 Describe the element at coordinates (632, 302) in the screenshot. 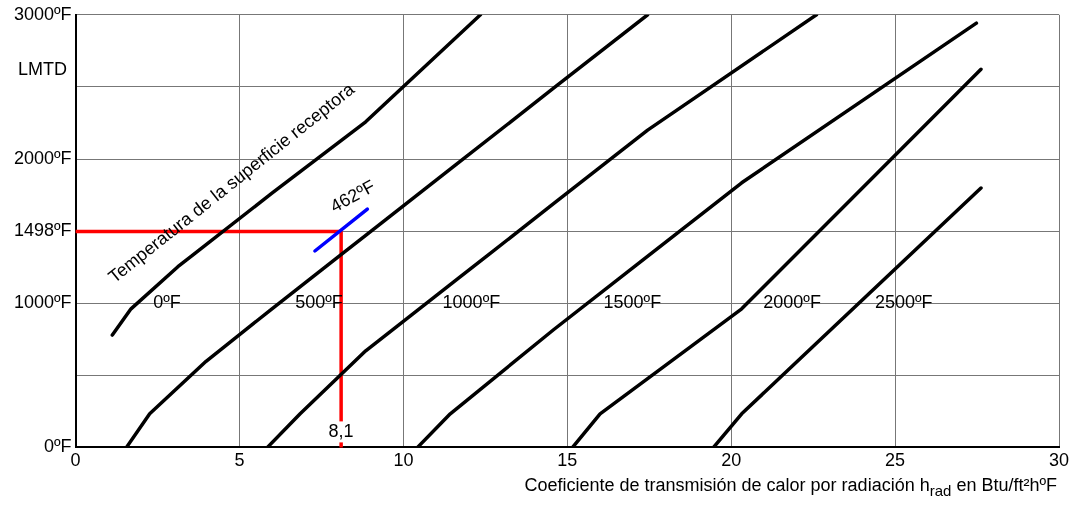

I see `series-label: 1500ºF` at that location.